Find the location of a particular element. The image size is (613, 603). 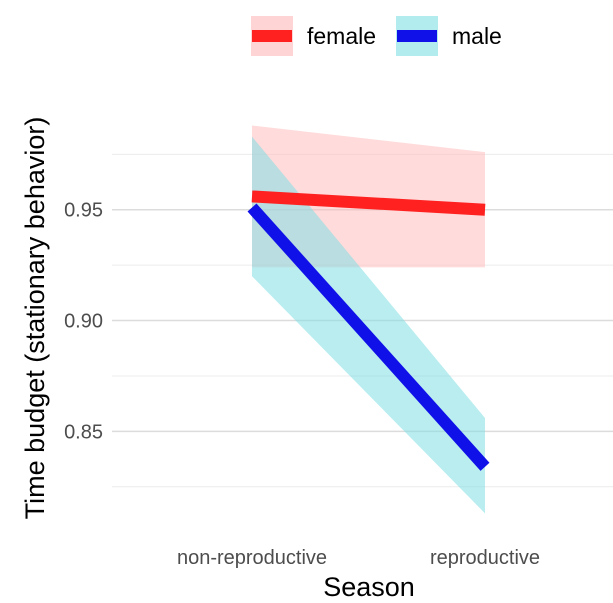

x-axis-ticks: non-reproductive reproductive is located at coordinates (358, 558).